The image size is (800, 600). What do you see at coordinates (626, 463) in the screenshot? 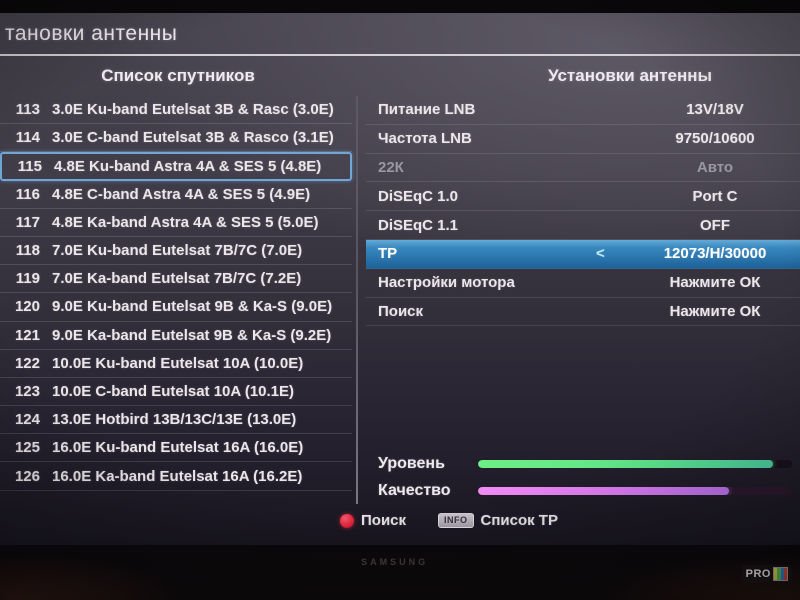
I see `level-bar-fill` at bounding box center [626, 463].